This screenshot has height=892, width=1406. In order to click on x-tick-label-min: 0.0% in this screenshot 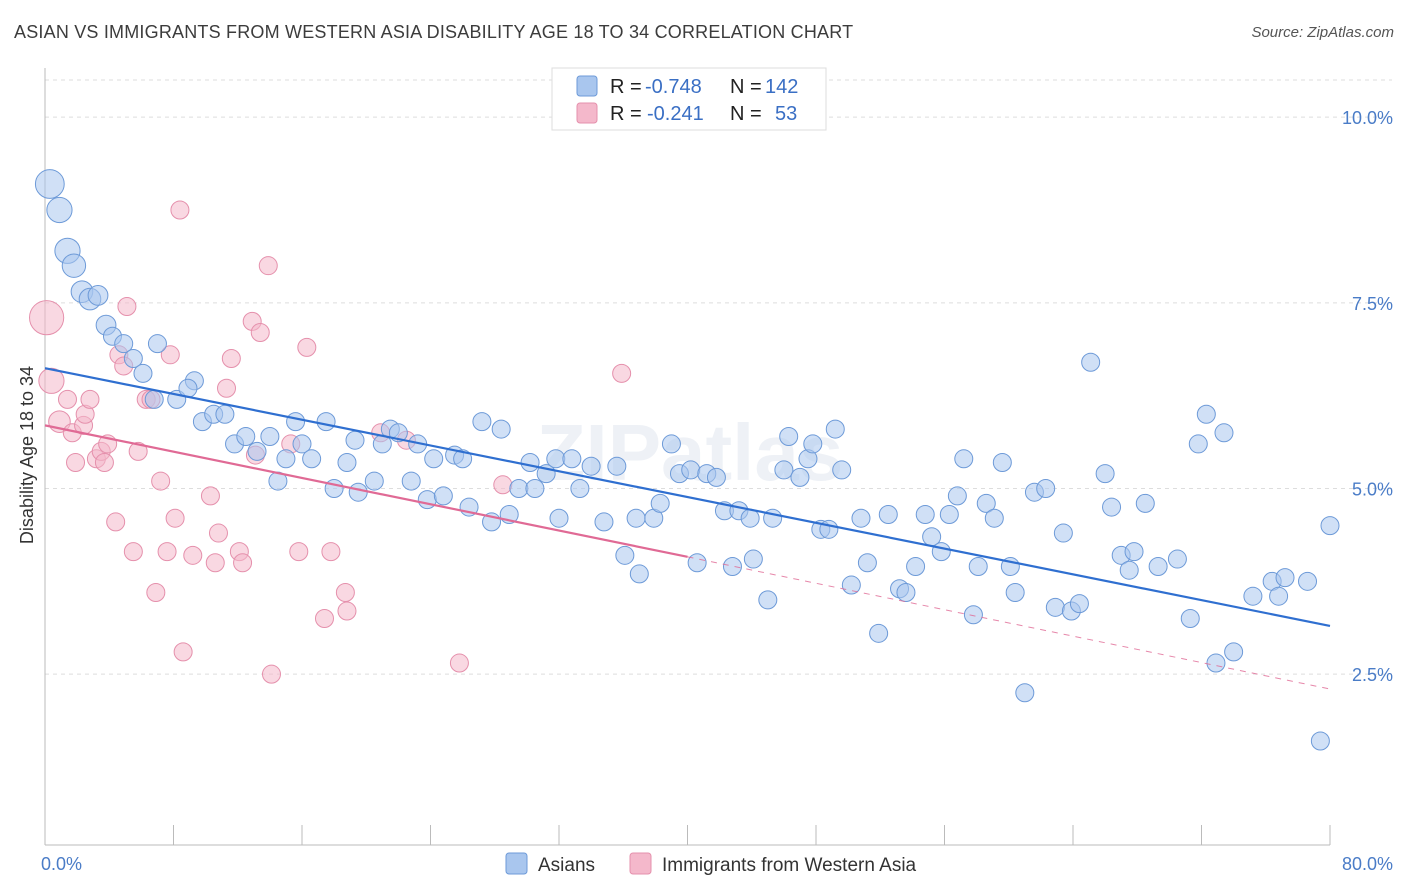, I will do `click(61, 864)`.